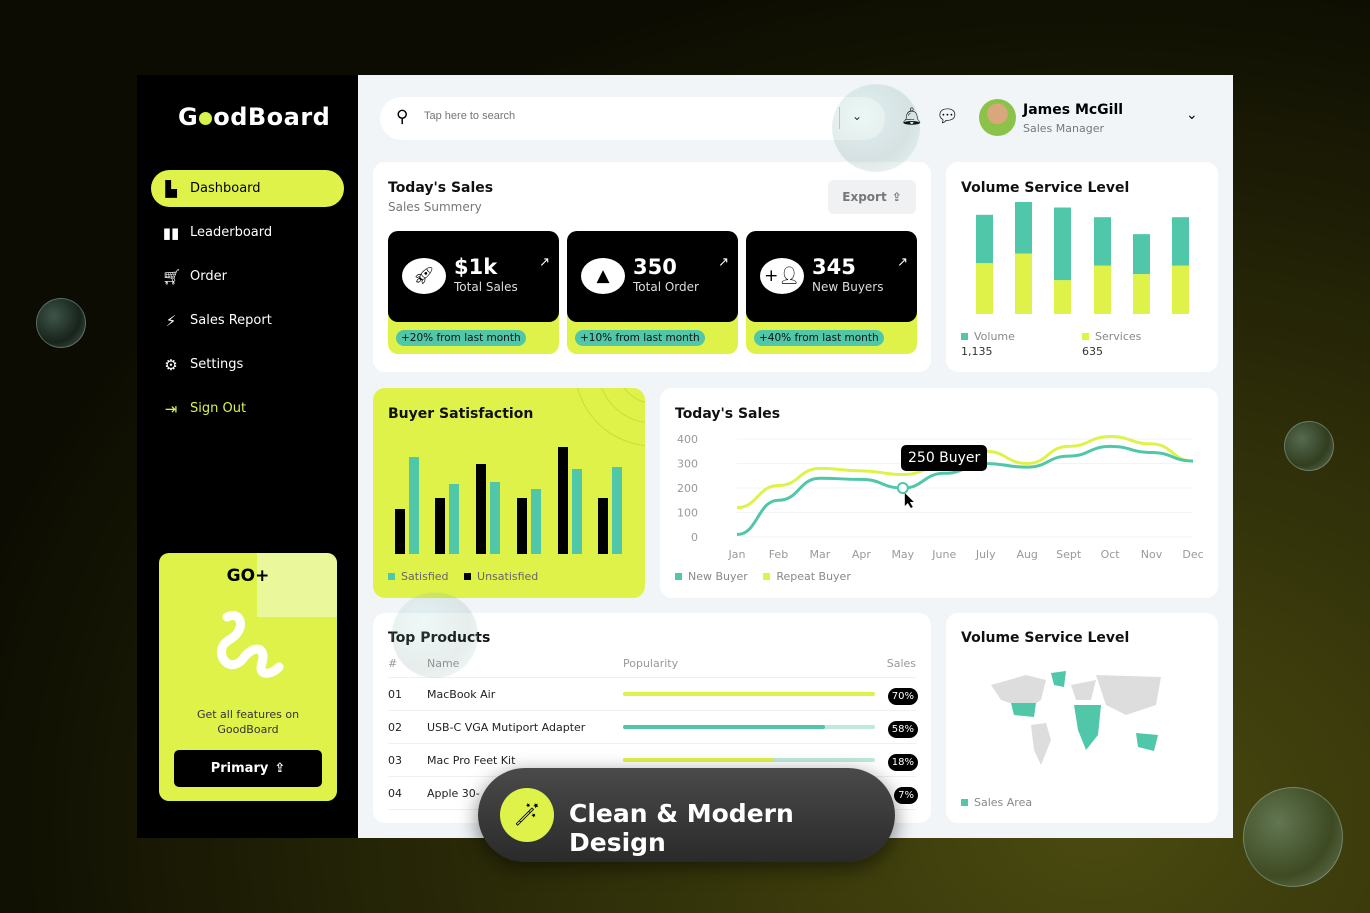 The width and height of the screenshot is (1370, 913). What do you see at coordinates (1092, 351) in the screenshot?
I see `services-total: 635` at bounding box center [1092, 351].